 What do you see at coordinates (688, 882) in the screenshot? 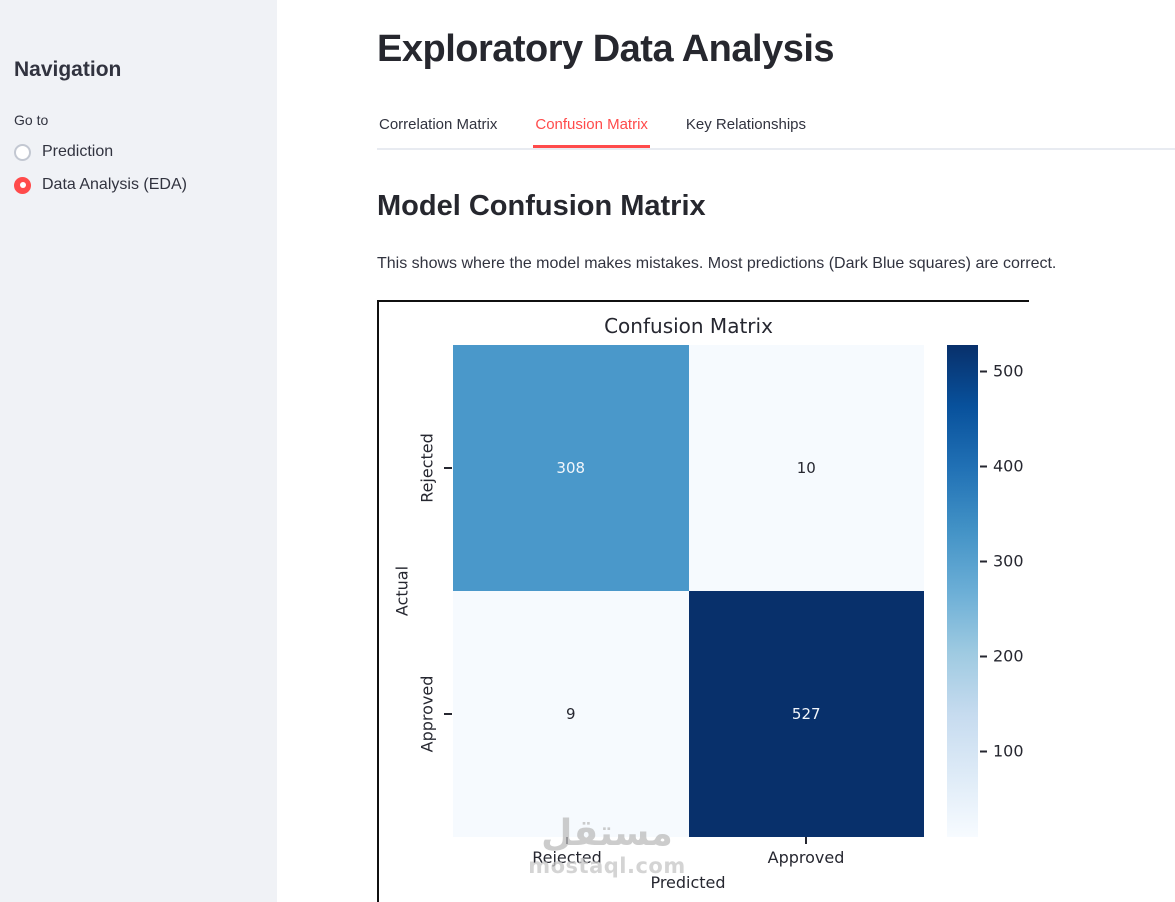
I see `x-axis-label: Predicted` at bounding box center [688, 882].